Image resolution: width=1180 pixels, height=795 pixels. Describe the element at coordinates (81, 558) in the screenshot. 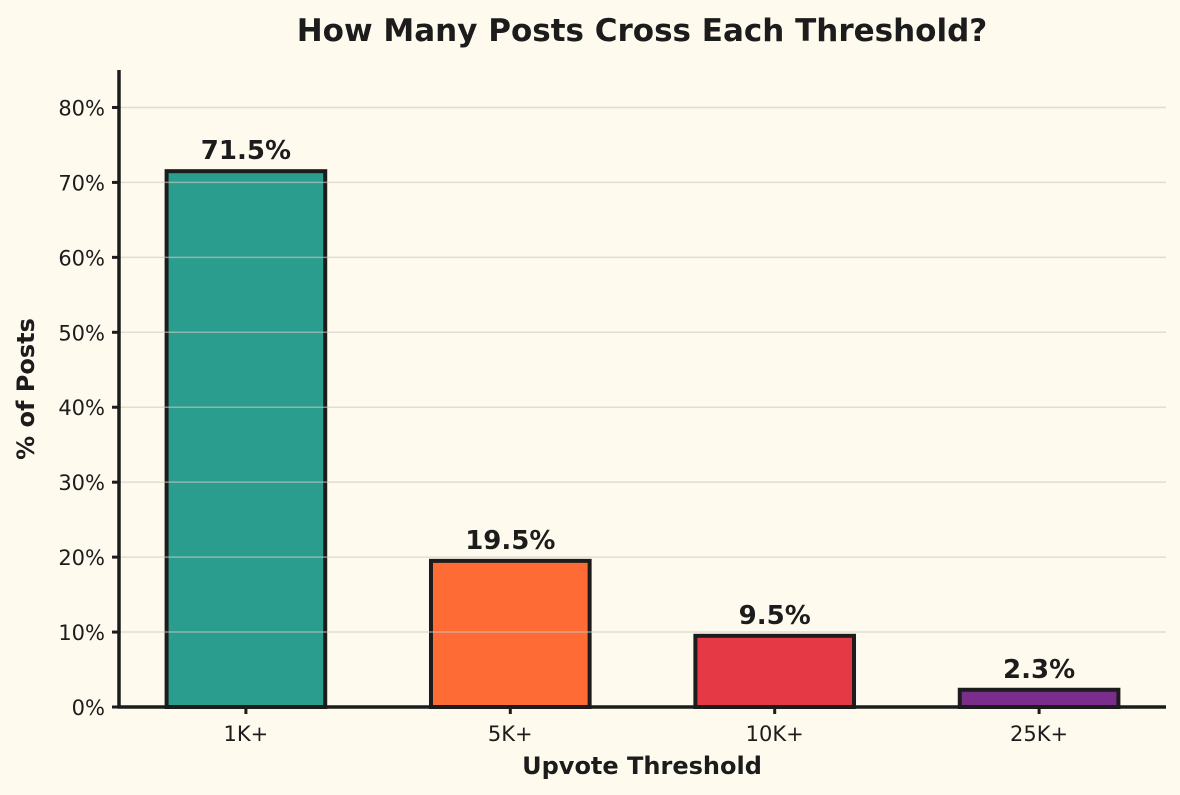

I see `y-tick-label: 20%` at that location.